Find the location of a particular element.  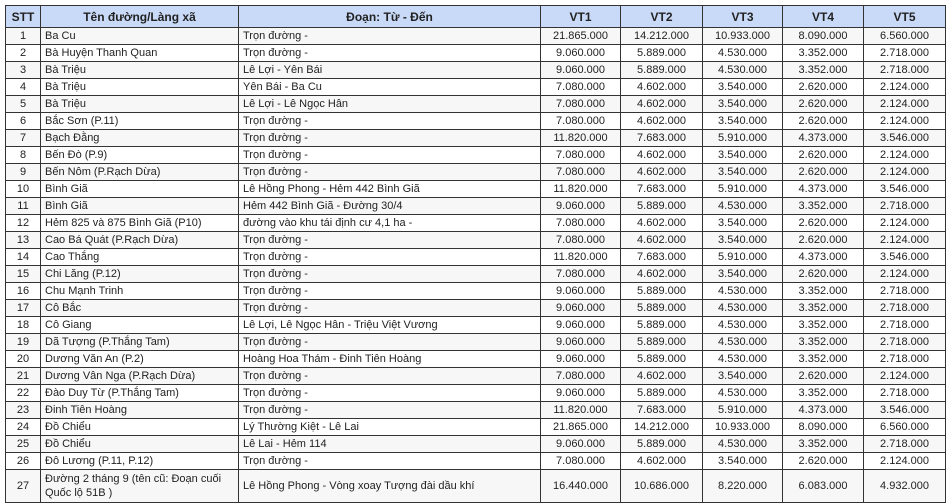

cell-segment: Hoàng Hoa Thám - Đinh Tiên Hoàng is located at coordinates (389, 359).